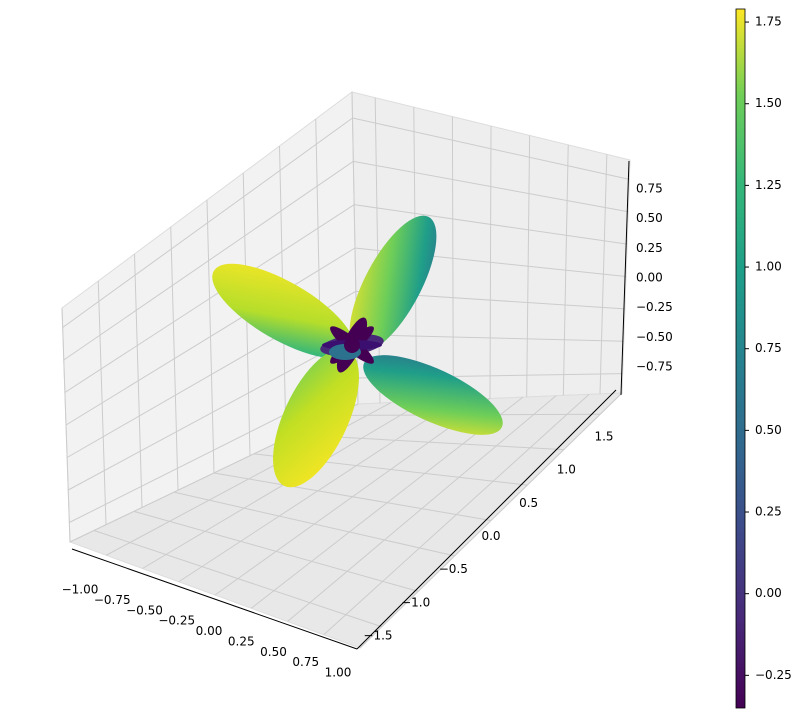 This screenshot has height=719, width=807. What do you see at coordinates (768, 103) in the screenshot?
I see `colorbar-tick-label: 1.50` at bounding box center [768, 103].